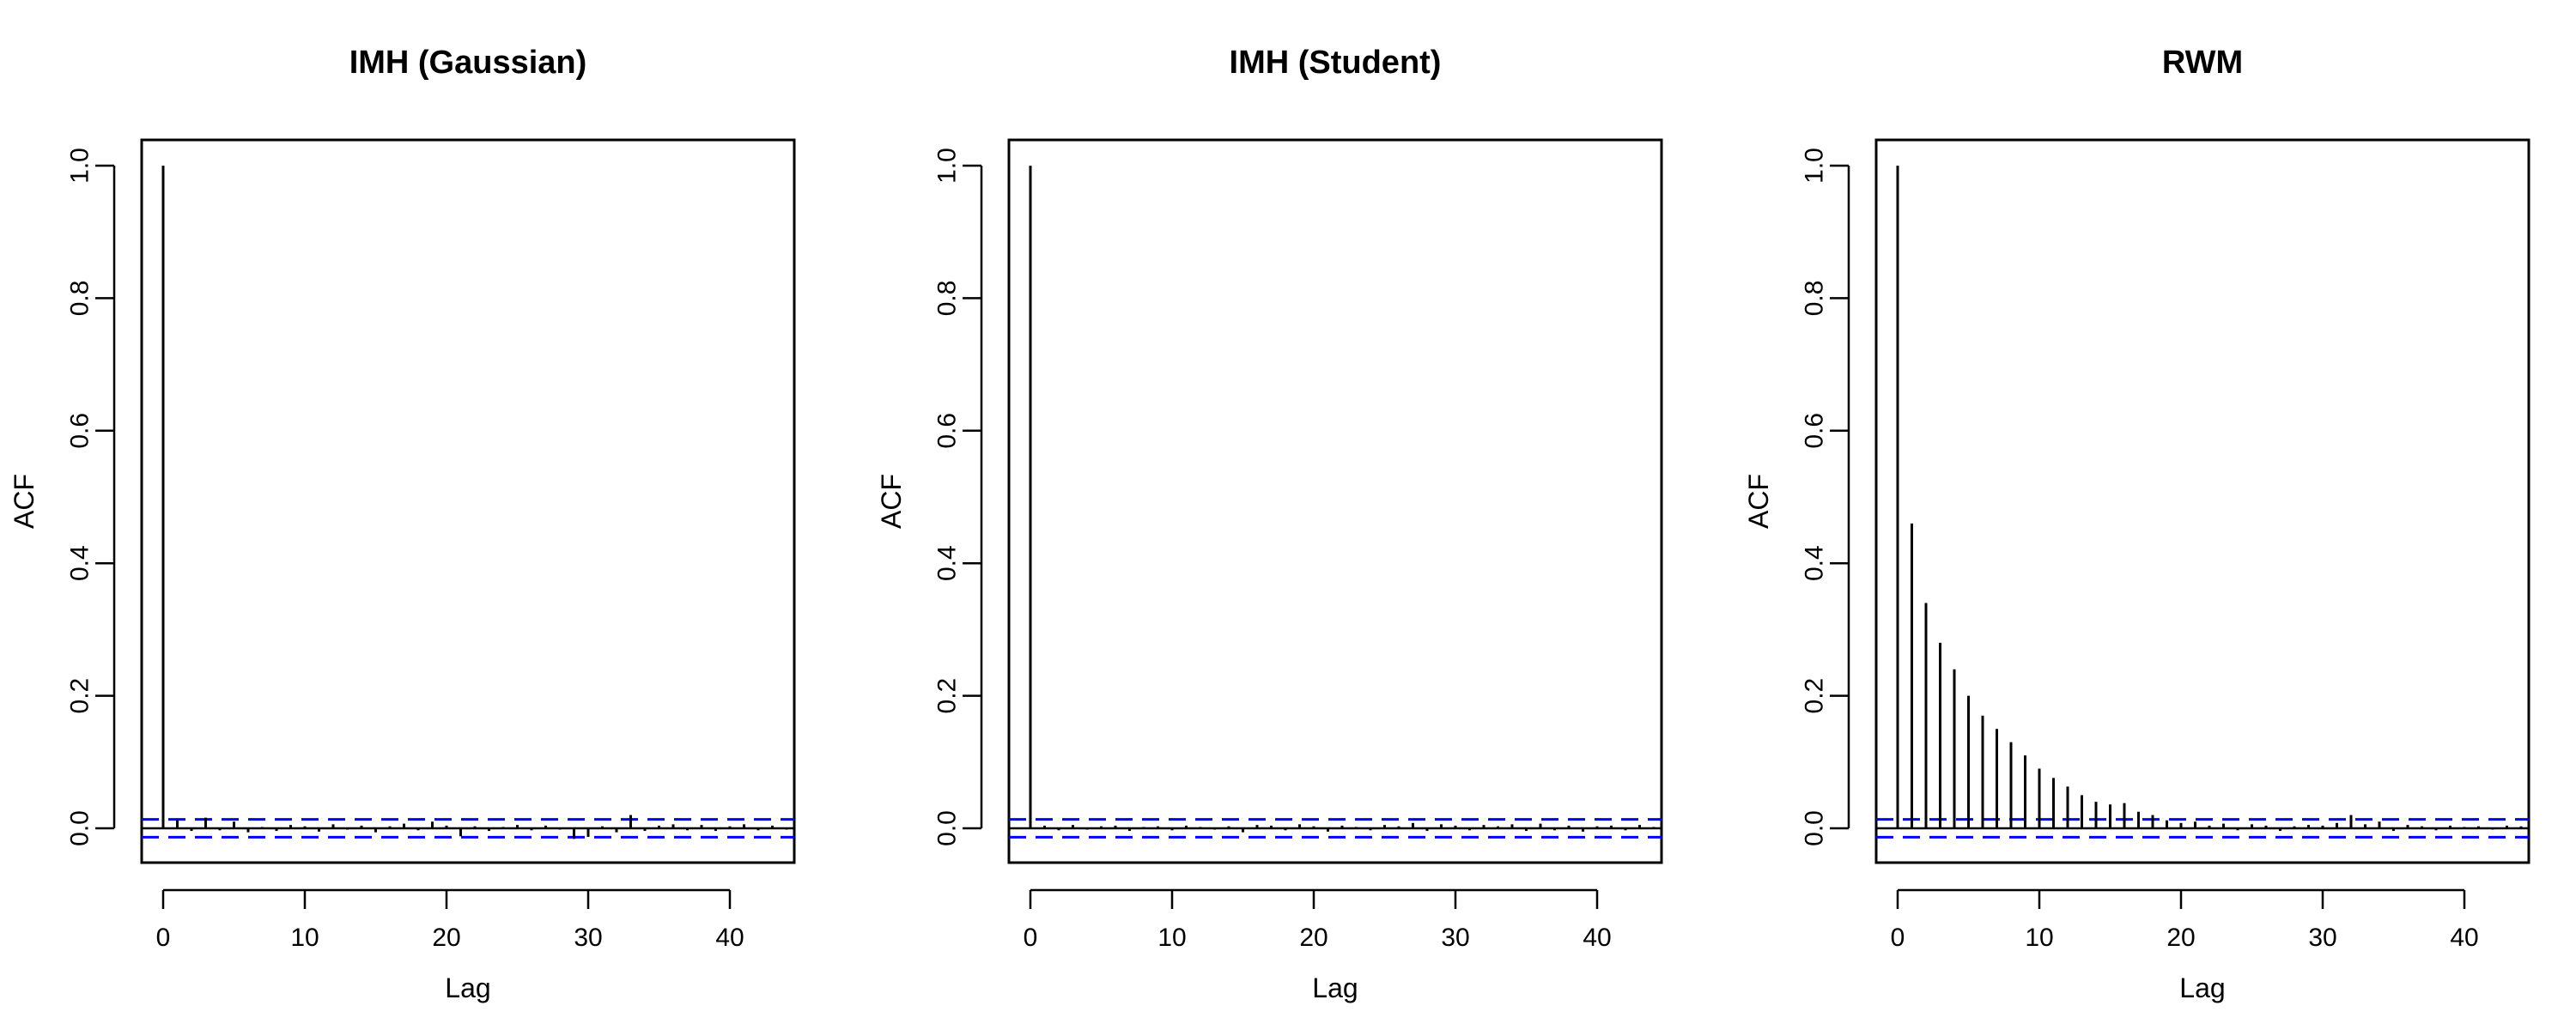 Image resolution: width=2576 pixels, height=1030 pixels. What do you see at coordinates (2202, 63) in the screenshot?
I see `chart-title: RWM` at bounding box center [2202, 63].